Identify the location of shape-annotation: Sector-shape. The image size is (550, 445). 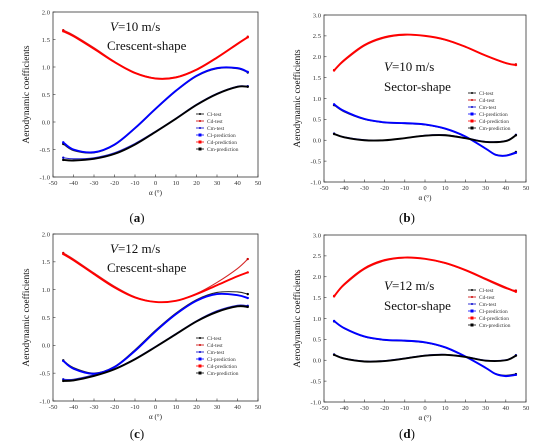
(417, 86).